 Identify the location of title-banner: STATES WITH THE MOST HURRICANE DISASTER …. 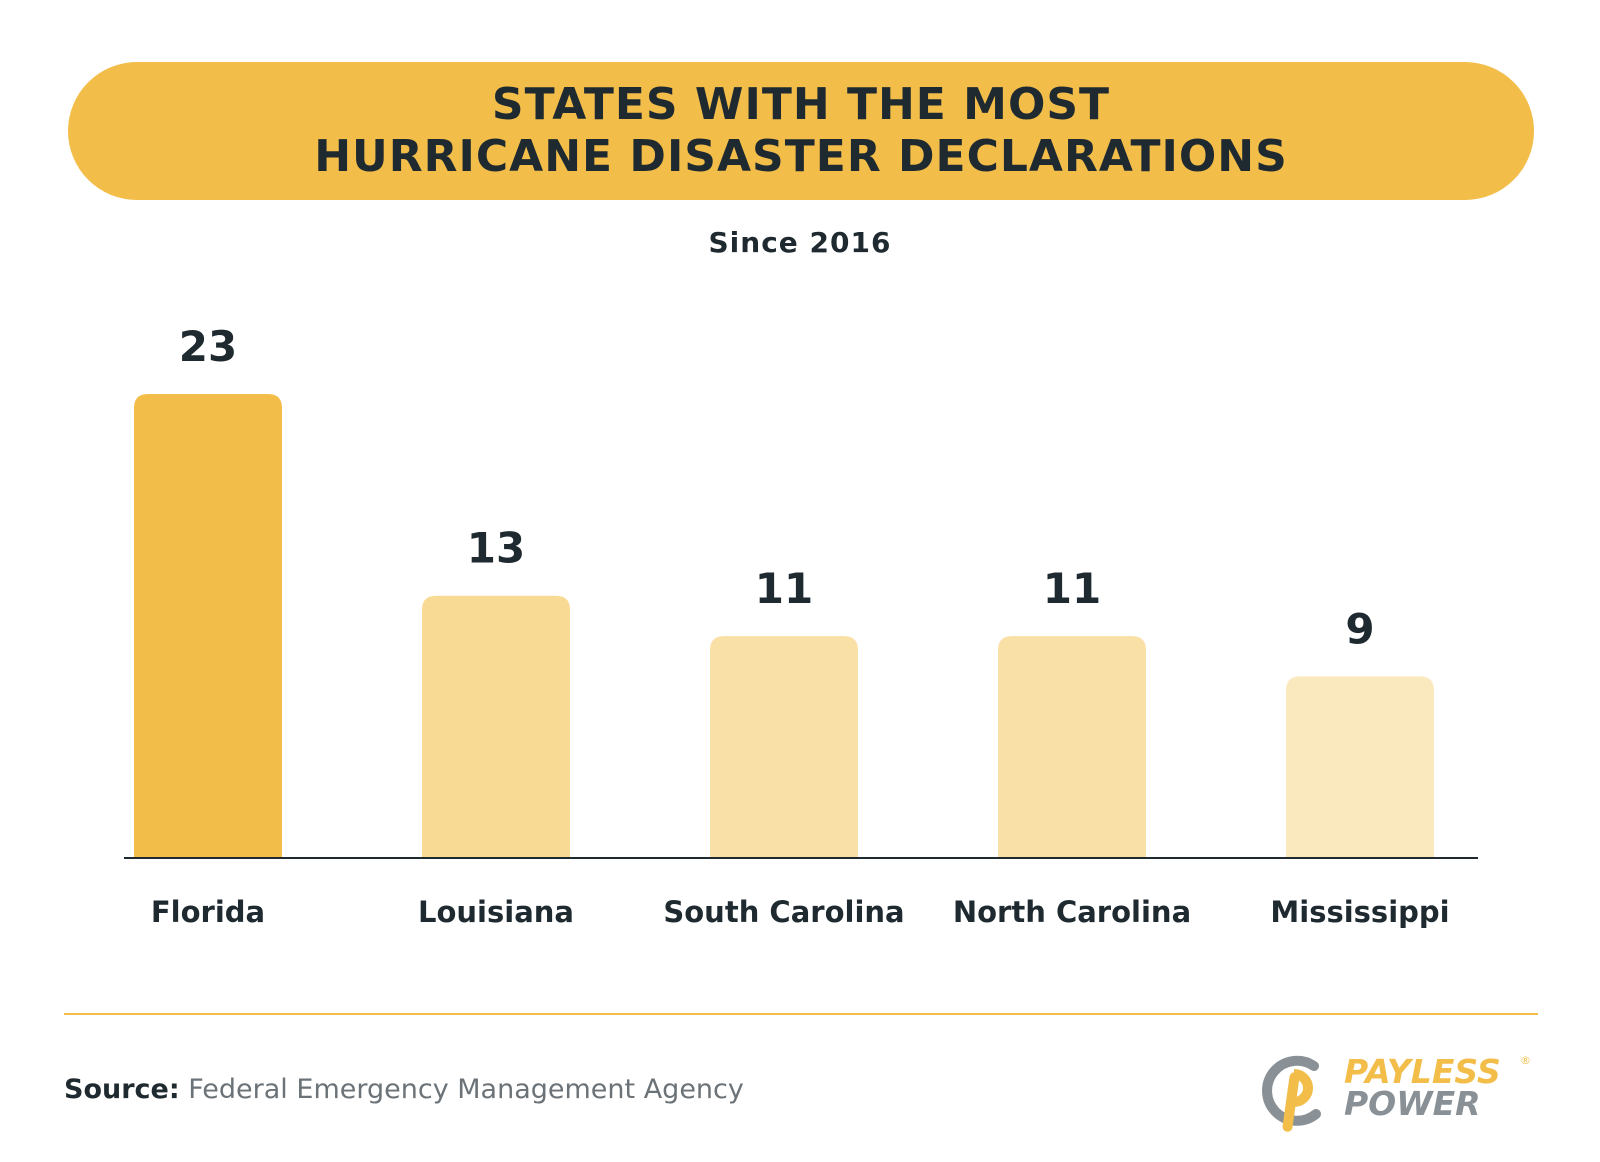
(801, 131).